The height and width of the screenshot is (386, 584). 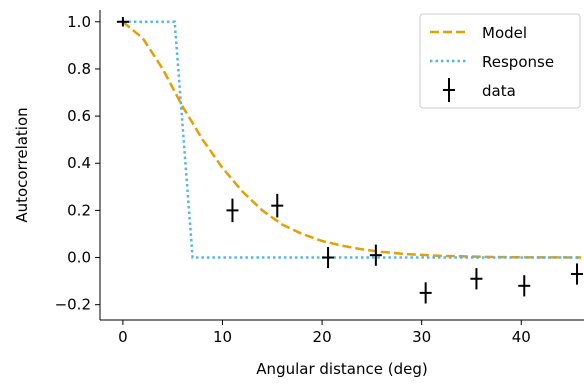 I want to click on legend-model-label: Model, so click(x=504, y=33).